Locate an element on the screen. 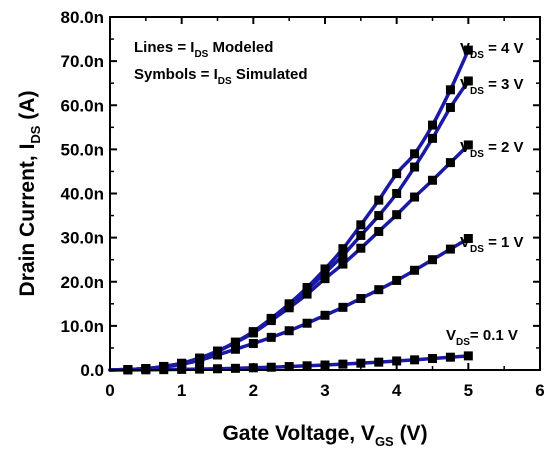 Image resolution: width=550 pixels, height=453 pixels. y-tick-label: 40.0n is located at coordinates (82, 194).